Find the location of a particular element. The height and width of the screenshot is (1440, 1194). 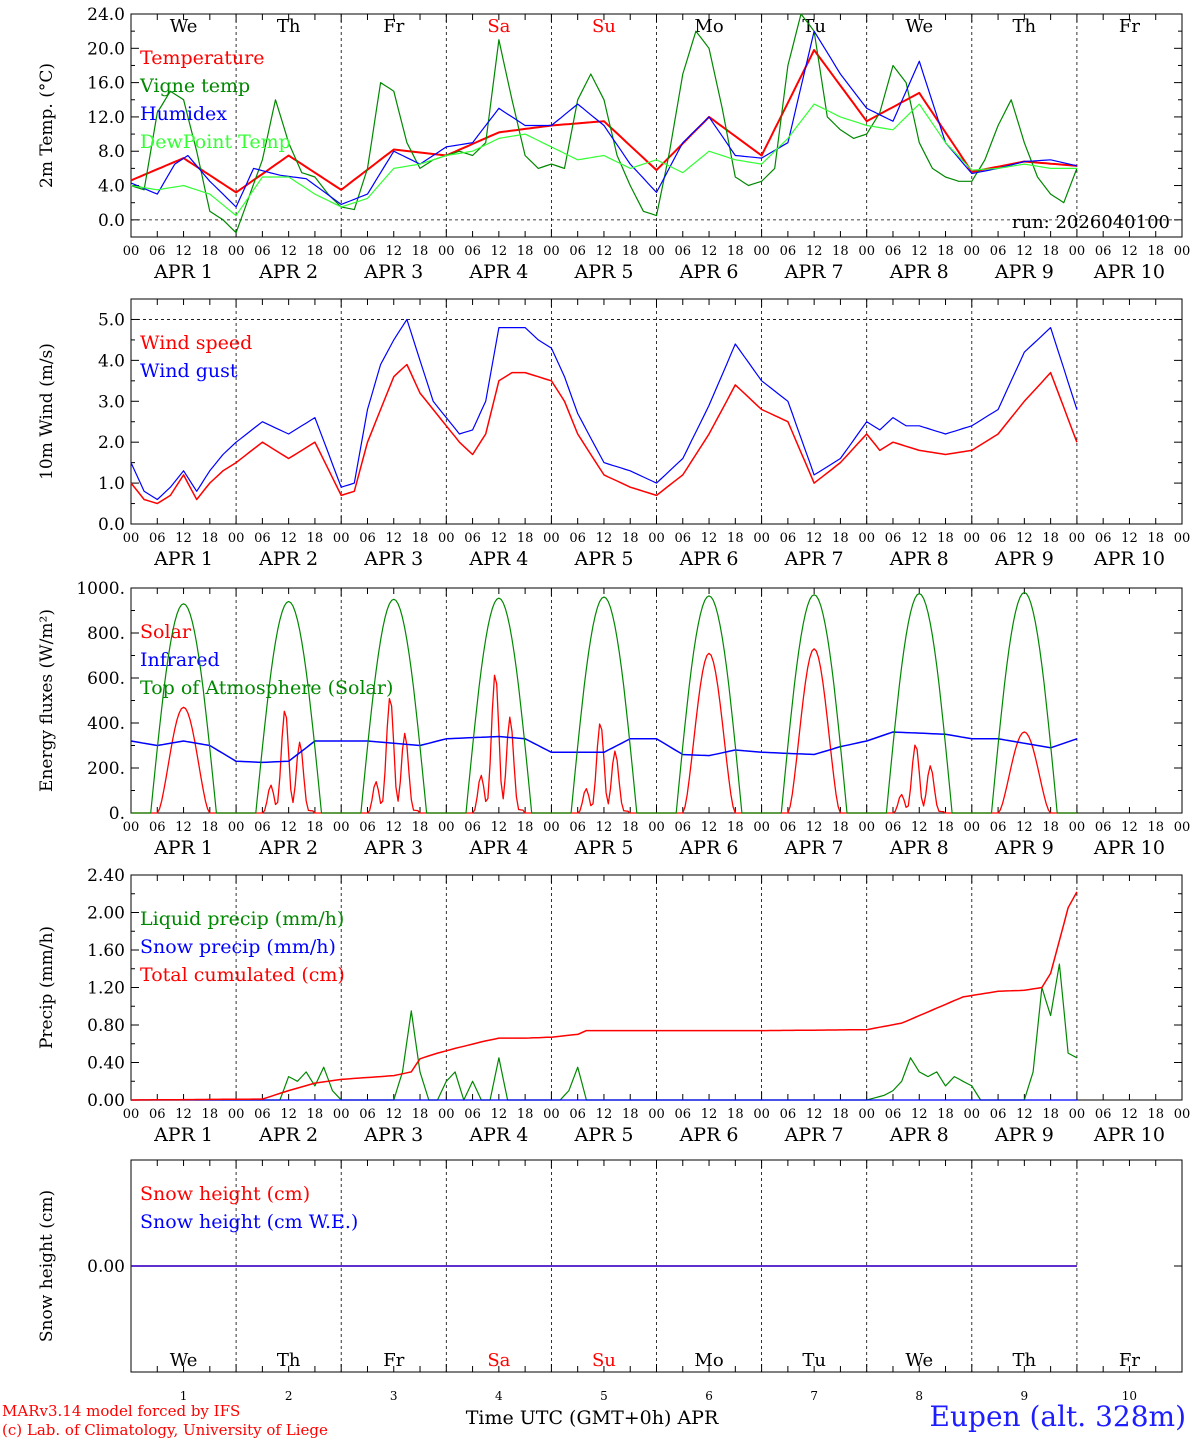

day-number: 2 is located at coordinates (289, 1396).